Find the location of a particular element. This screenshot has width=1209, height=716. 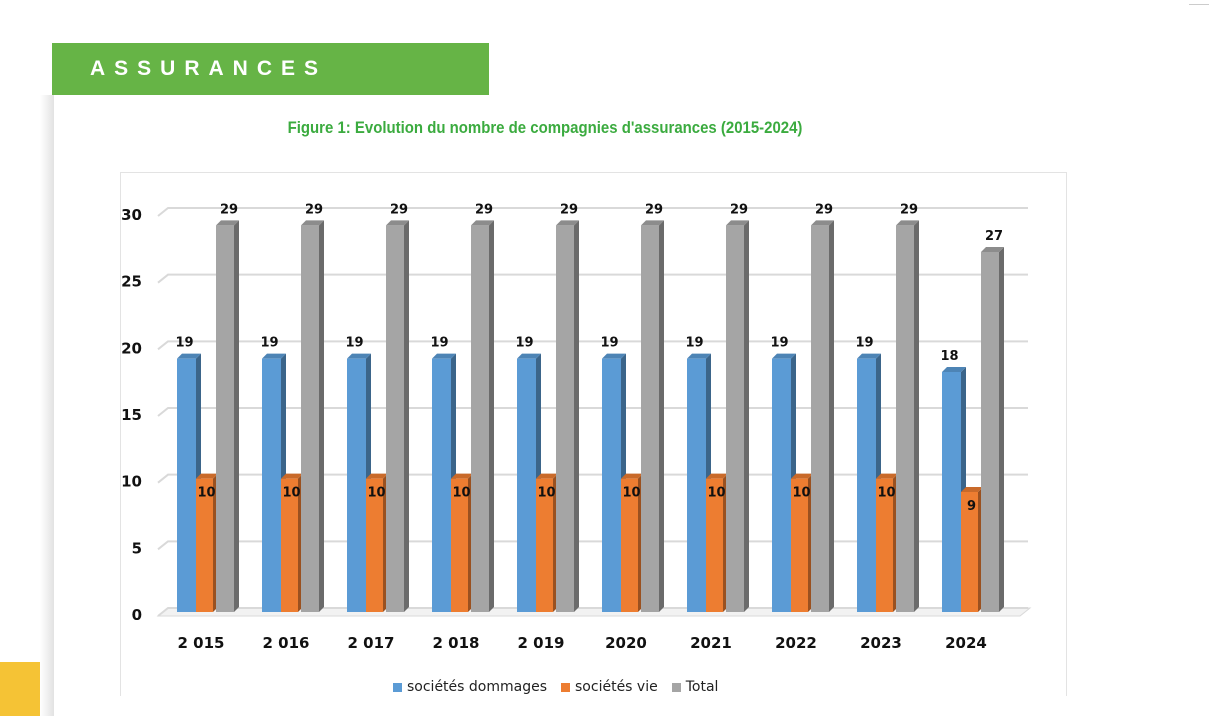

page-shadow is located at coordinates (47, 405).